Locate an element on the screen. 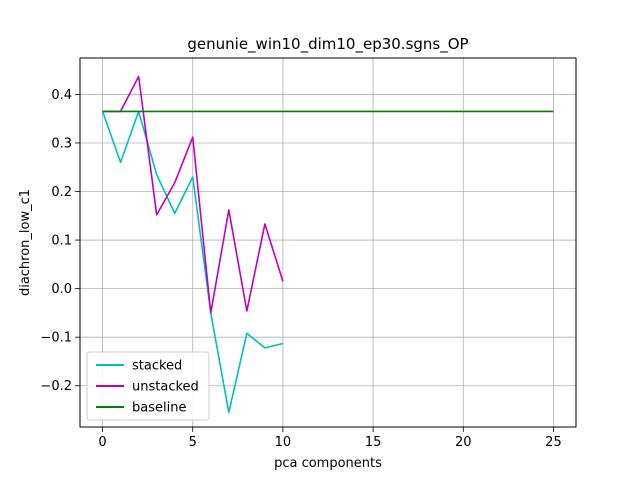 The width and height of the screenshot is (640, 480). x-tick-label: 20 is located at coordinates (463, 442).